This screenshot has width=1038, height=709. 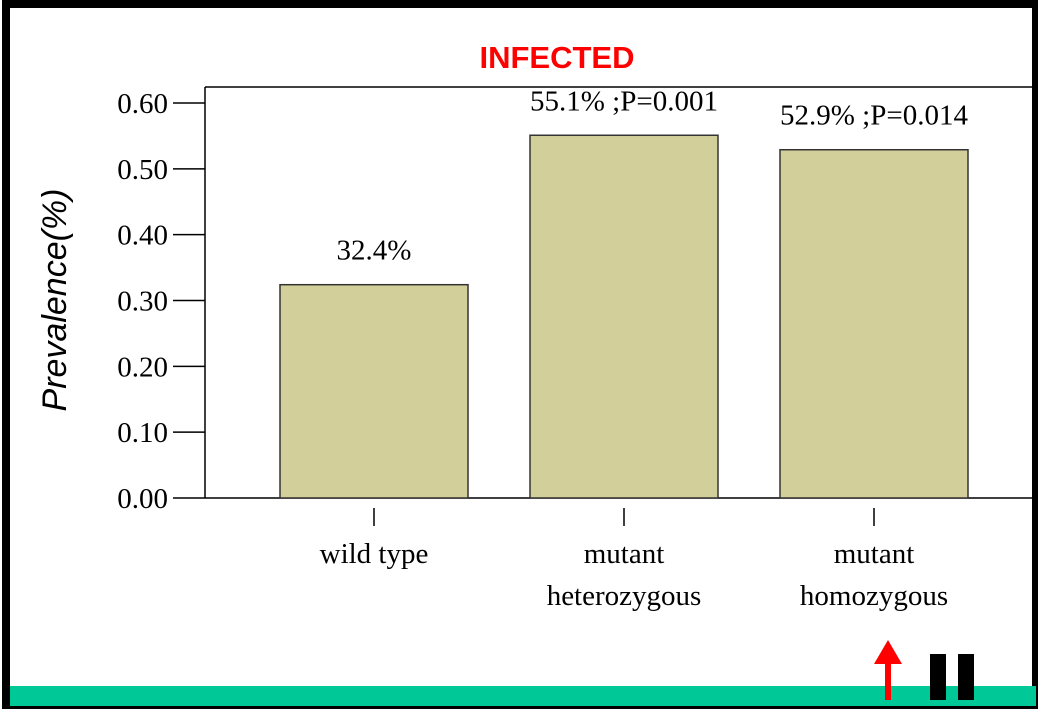 I want to click on red-arrow, so click(x=888, y=670).